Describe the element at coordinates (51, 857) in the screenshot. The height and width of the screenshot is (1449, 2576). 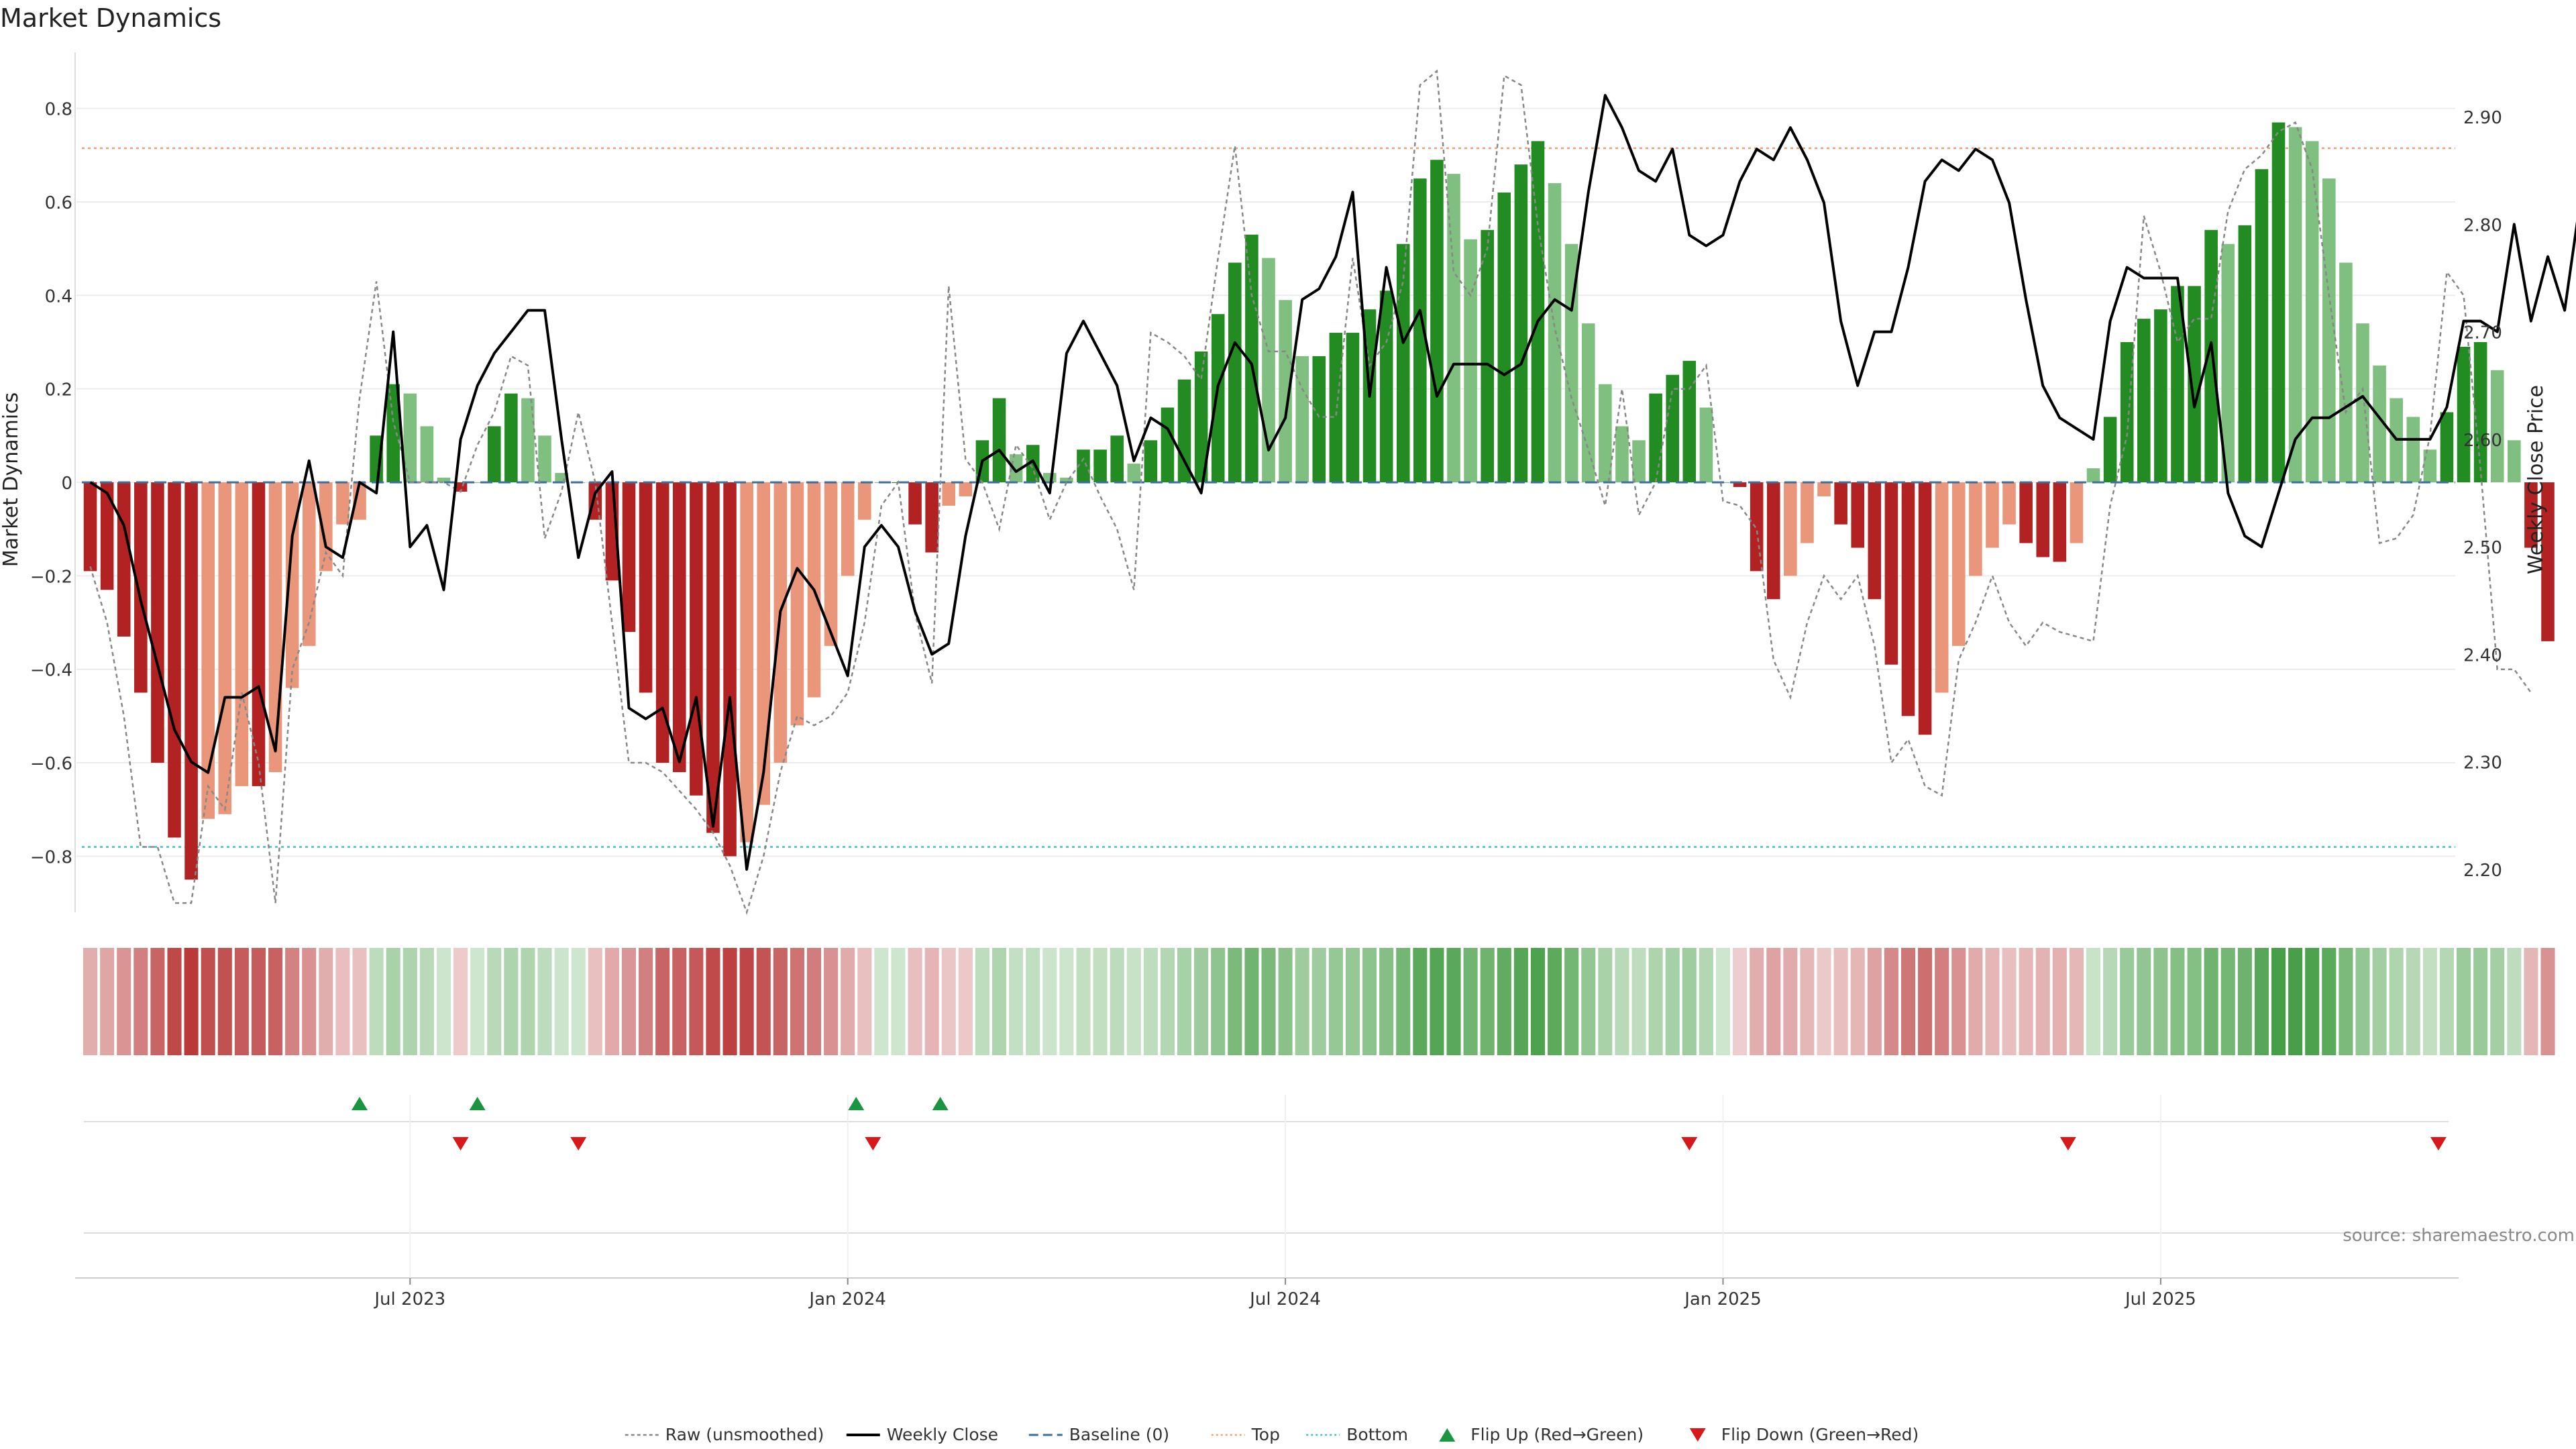
I see `y-tick-label: −0.8` at that location.